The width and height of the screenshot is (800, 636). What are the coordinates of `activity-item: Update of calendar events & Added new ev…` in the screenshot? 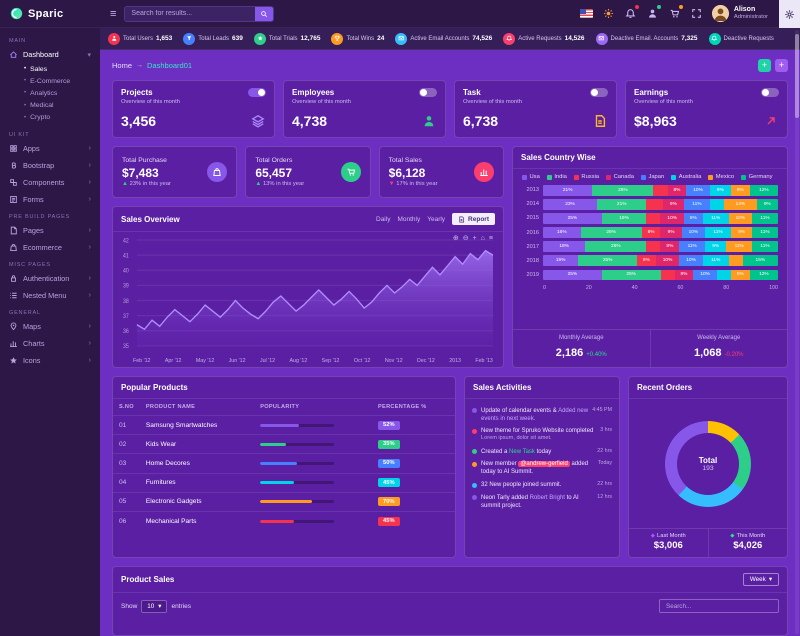 It's located at (542, 415).